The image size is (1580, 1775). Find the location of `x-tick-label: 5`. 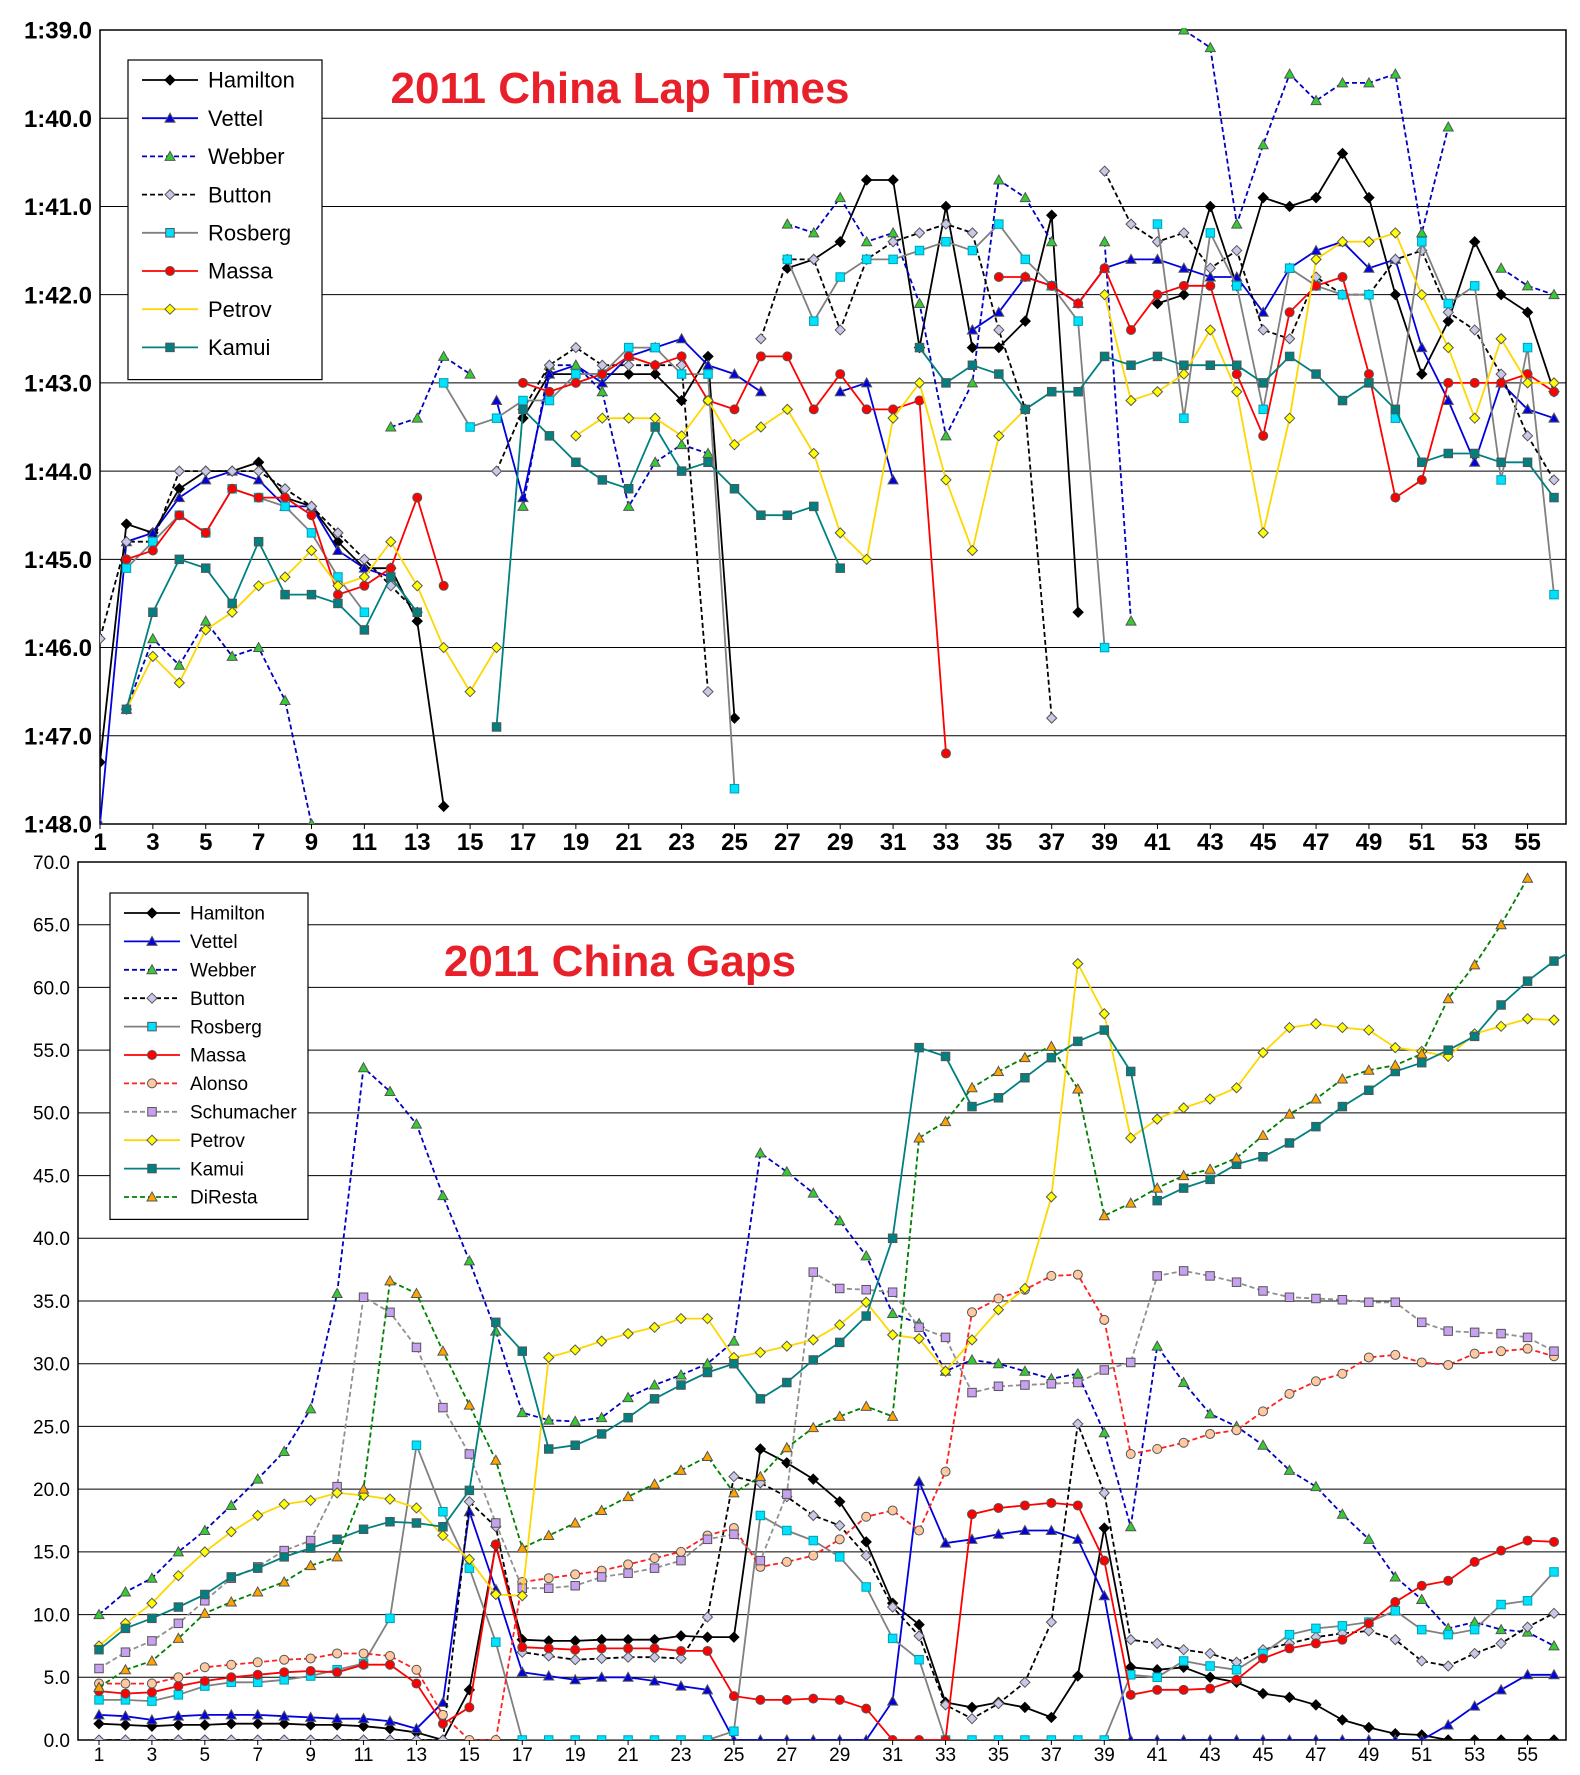

x-tick-label: 5 is located at coordinates (205, 1755).